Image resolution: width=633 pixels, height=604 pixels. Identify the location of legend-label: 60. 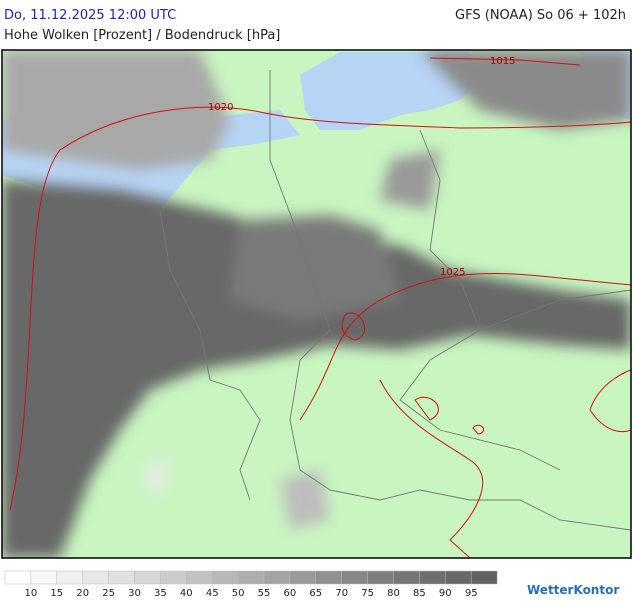
(290, 593).